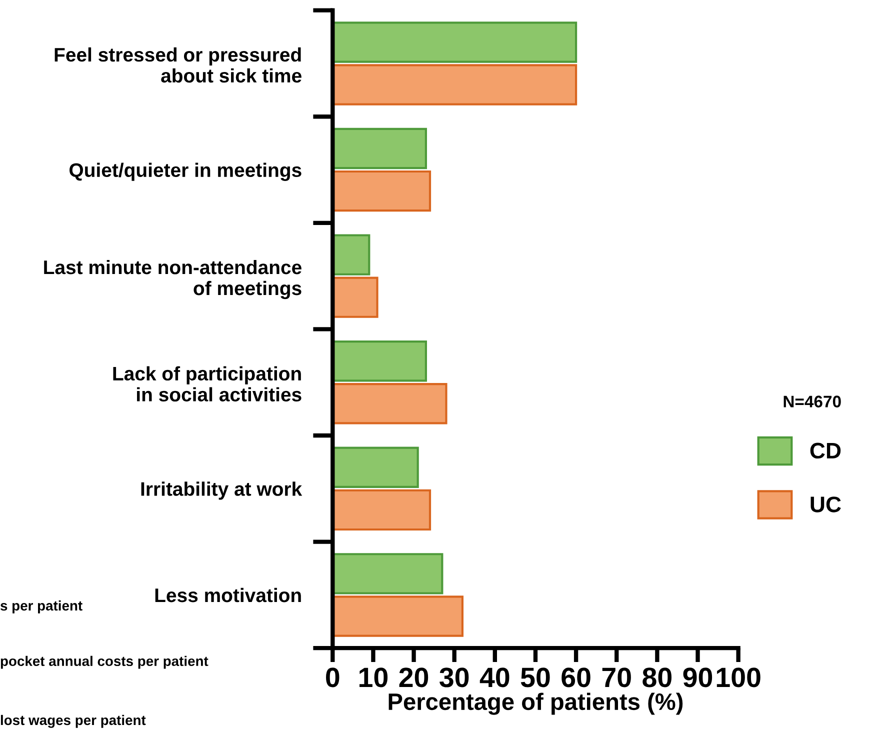  I want to click on text: pocket annual costs per patient, so click(104, 662).